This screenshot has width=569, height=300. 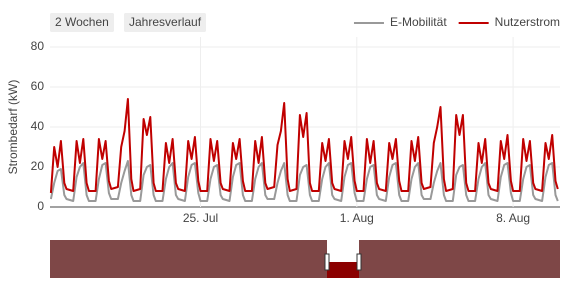 I want to click on legend-label: E-Mobilität, so click(x=418, y=22).